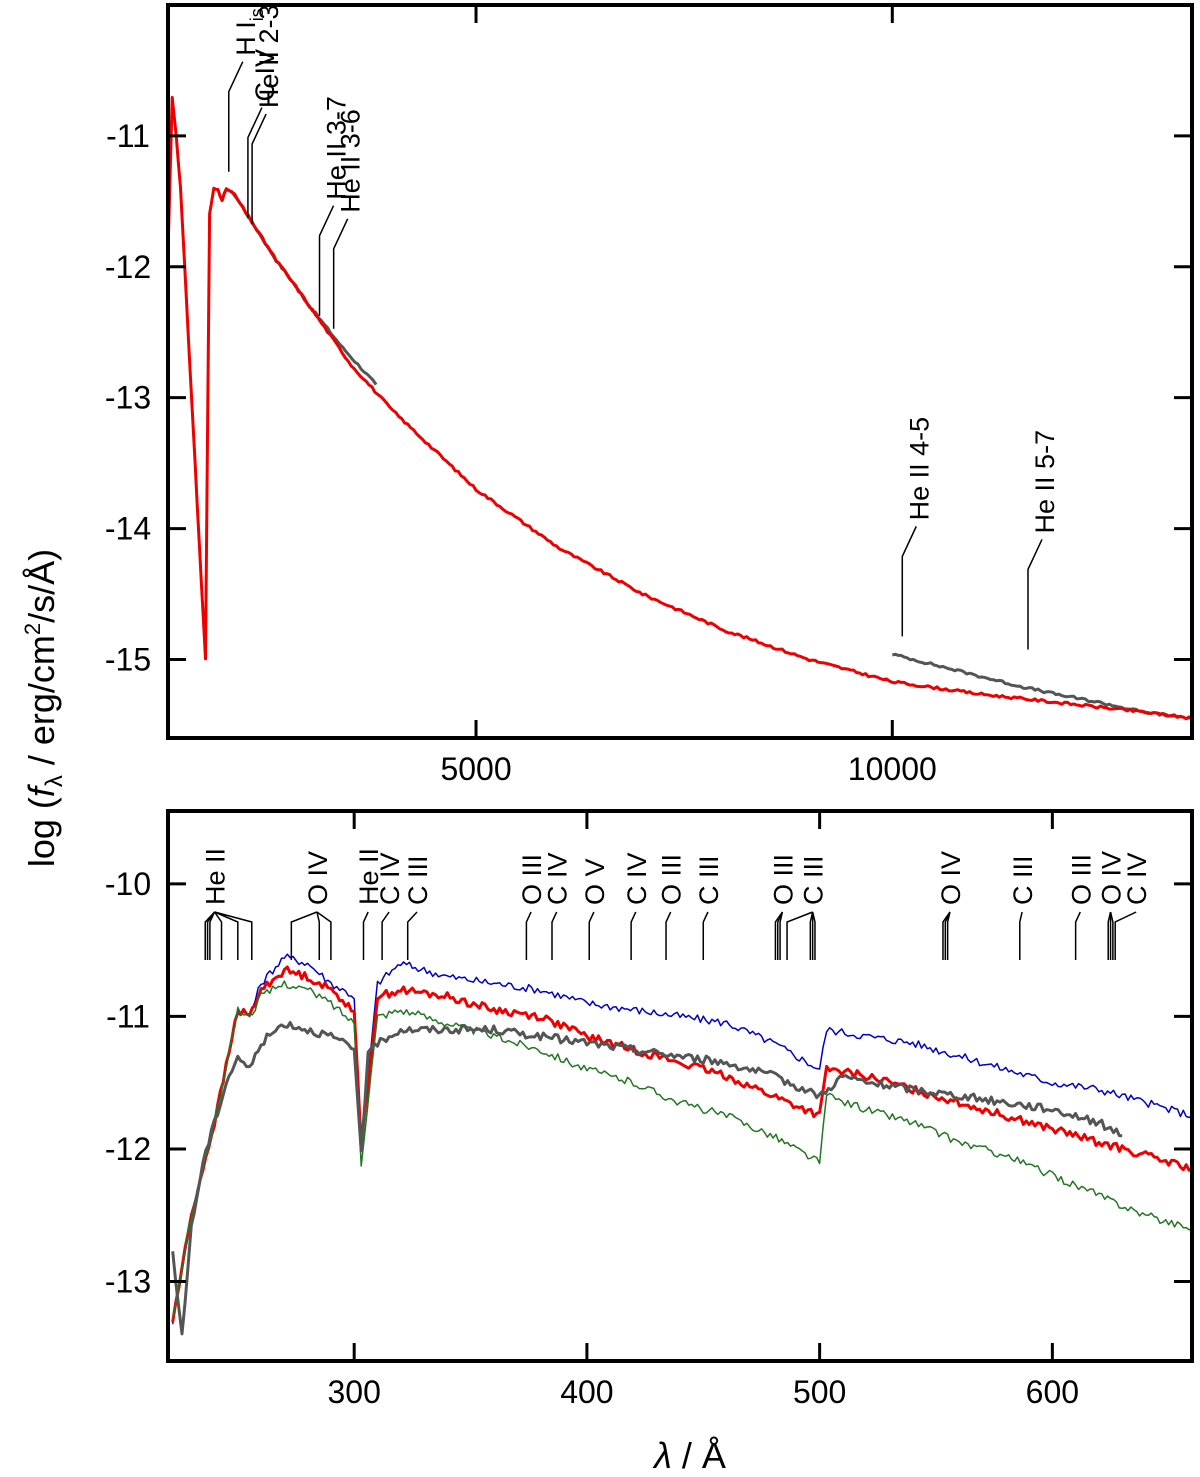 This screenshot has height=1477, width=1200. Describe the element at coordinates (41, 705) in the screenshot. I see `y-axis-unit-part1: / erg/cm` at that location.